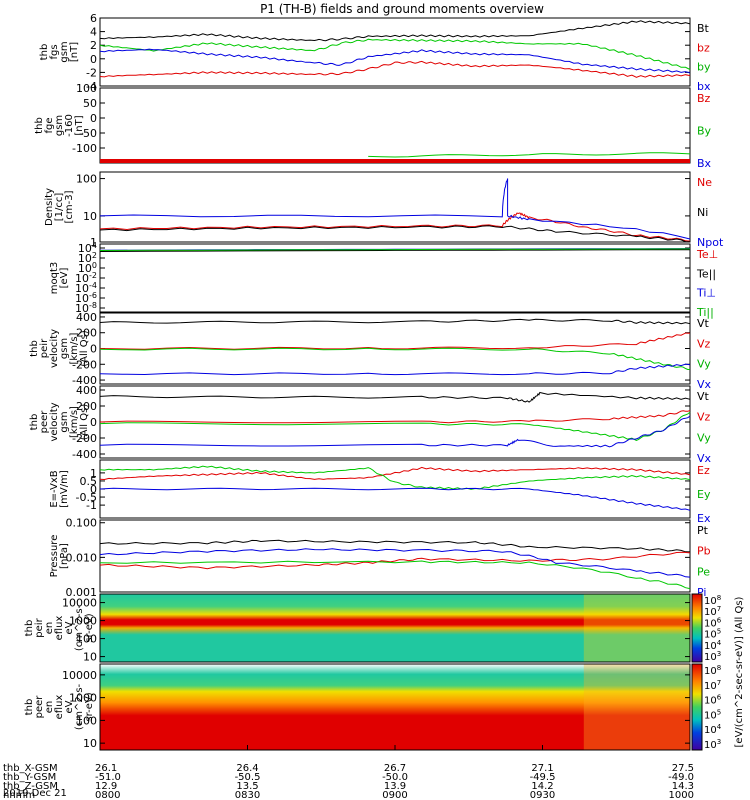 The image size is (750, 800). Describe the element at coordinates (49, 207) in the screenshot. I see `y-axis-label-line: Density` at that location.